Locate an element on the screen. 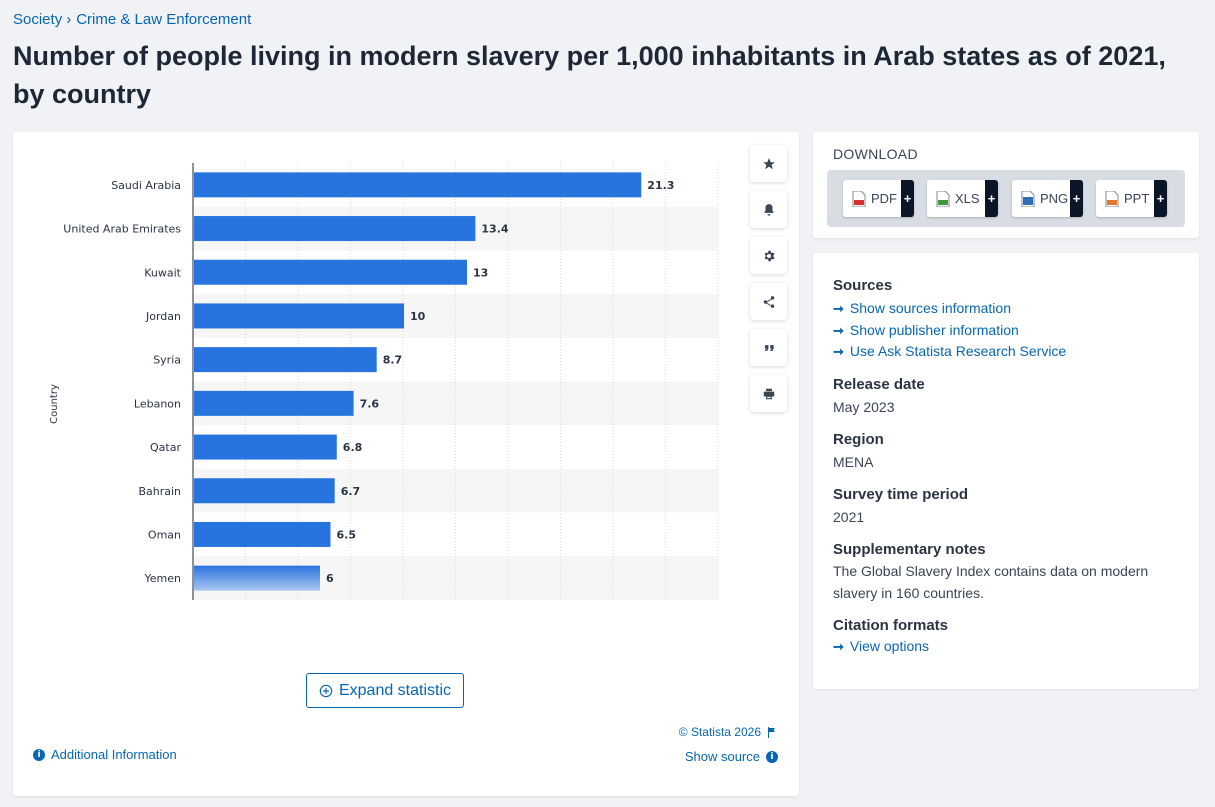 The height and width of the screenshot is (807, 1215). bell-icon is located at coordinates (768, 209).